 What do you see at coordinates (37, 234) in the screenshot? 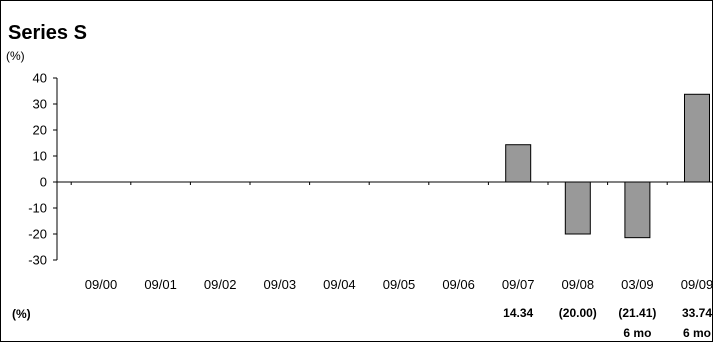
I see `y-tick-label: -20` at bounding box center [37, 234].